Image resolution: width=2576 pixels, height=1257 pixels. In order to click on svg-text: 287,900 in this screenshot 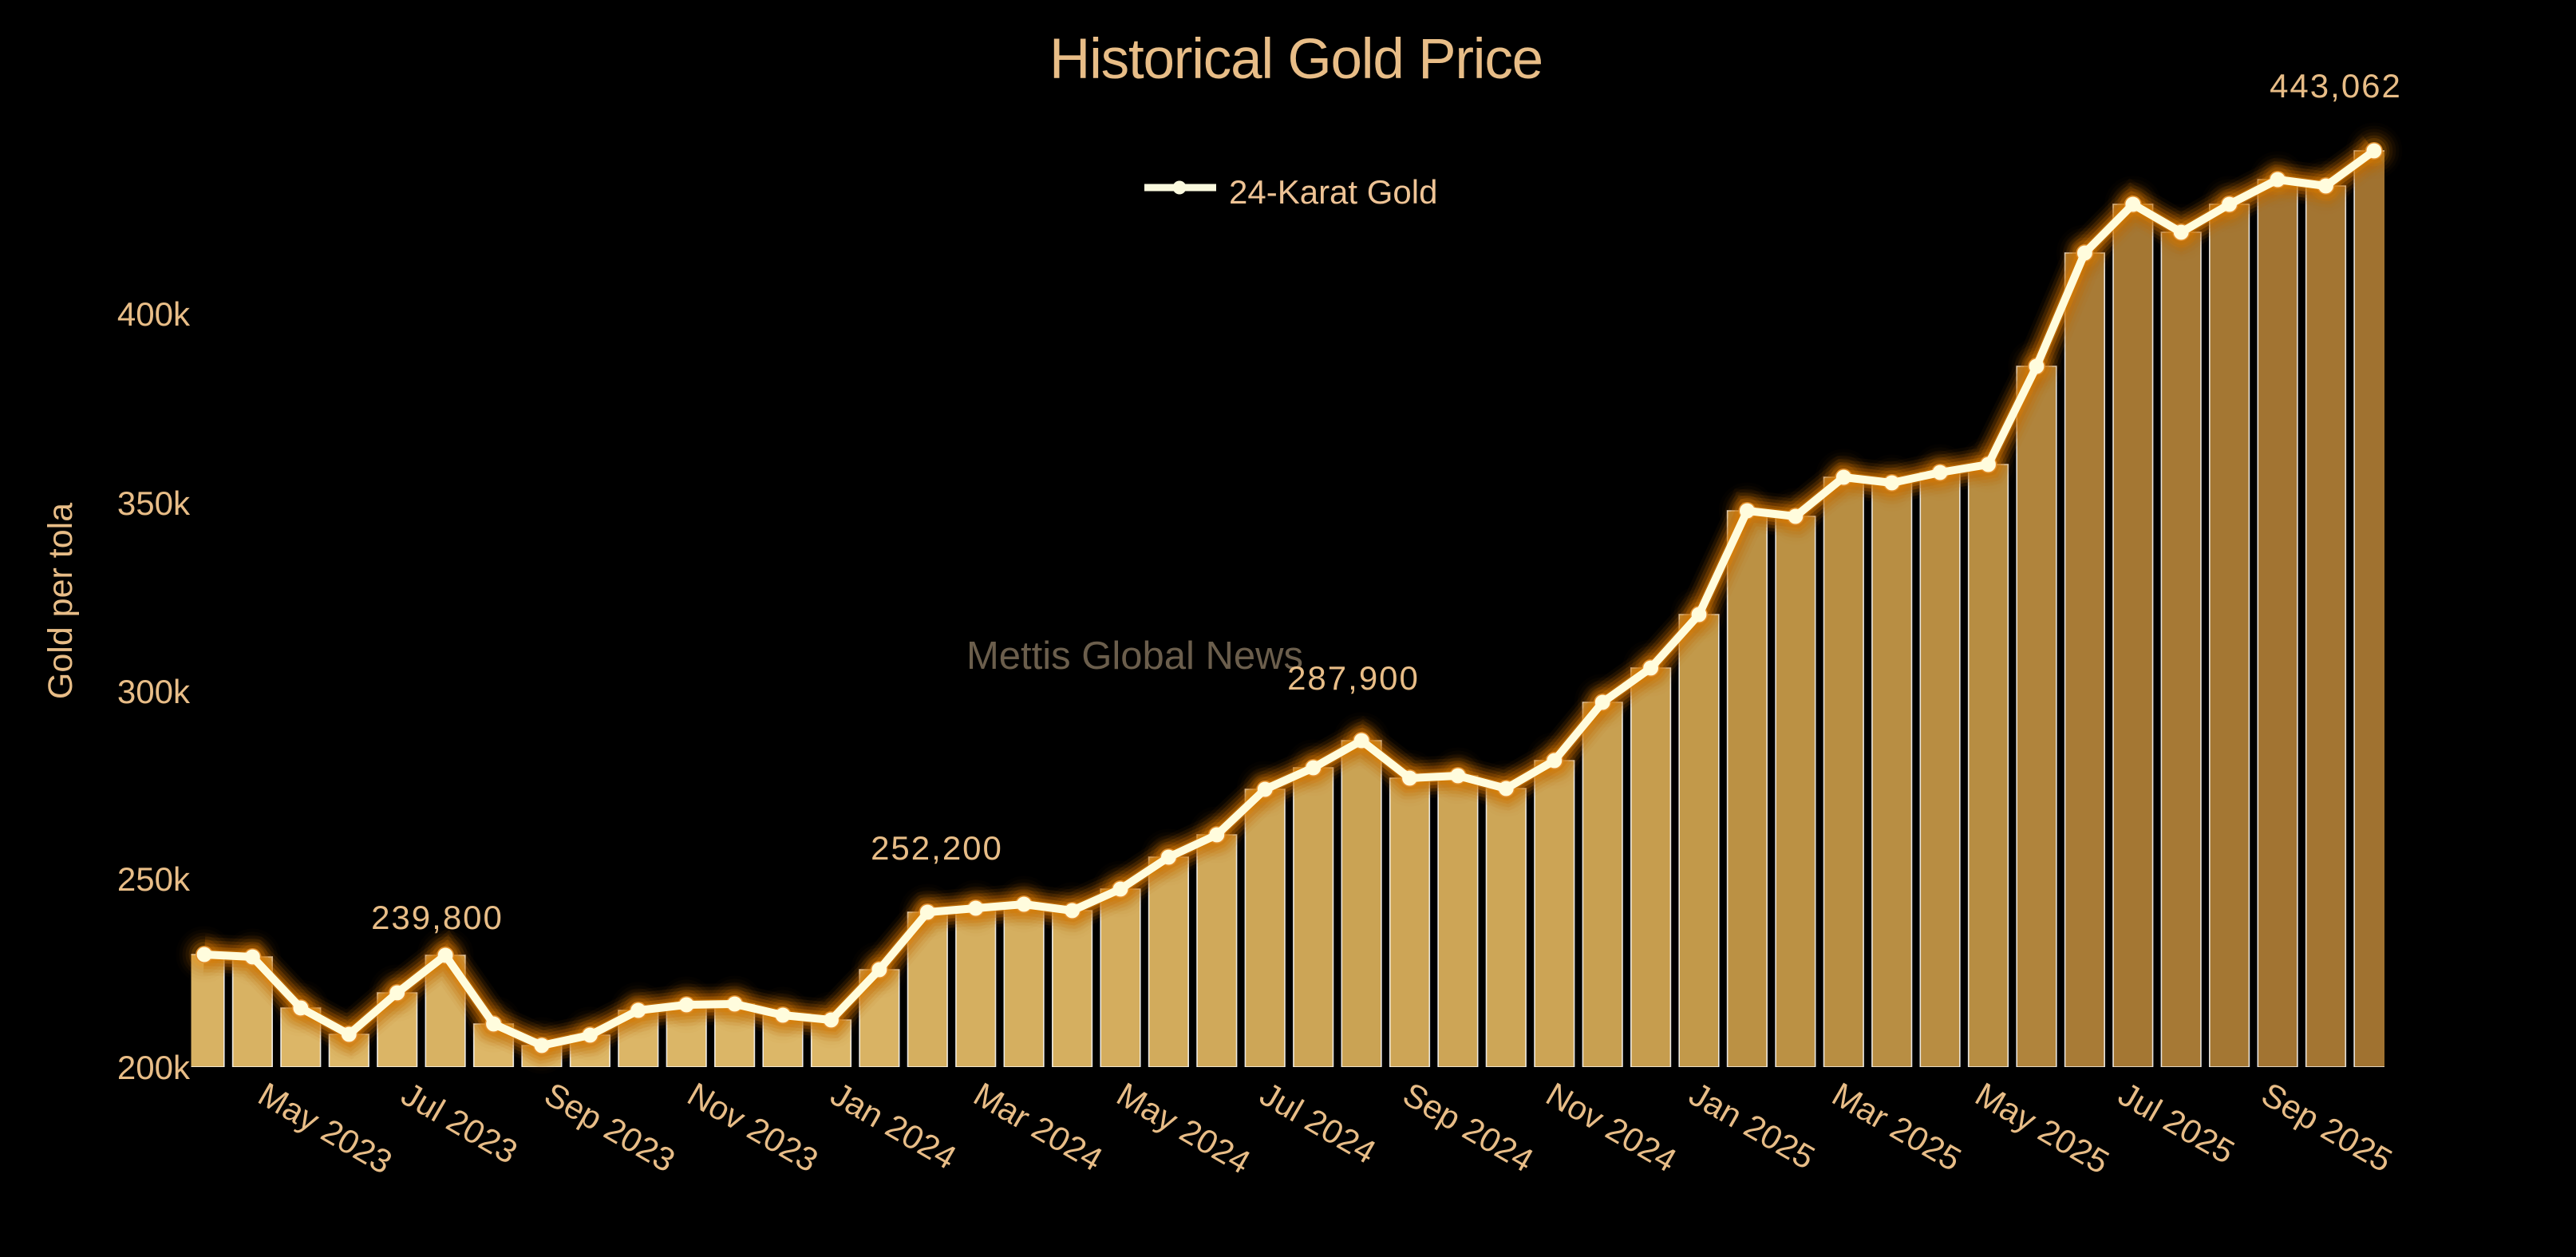, I will do `click(1353, 678)`.